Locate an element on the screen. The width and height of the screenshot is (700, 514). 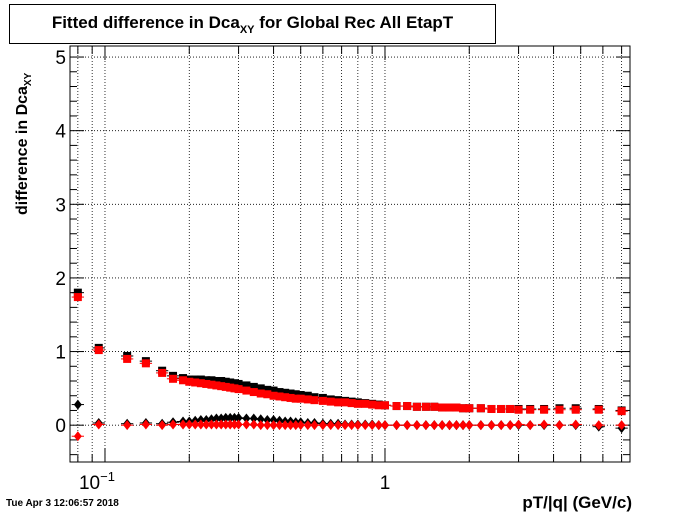
timestamp: Tue Apr 3 12:06:57 2018 is located at coordinates (62, 503).